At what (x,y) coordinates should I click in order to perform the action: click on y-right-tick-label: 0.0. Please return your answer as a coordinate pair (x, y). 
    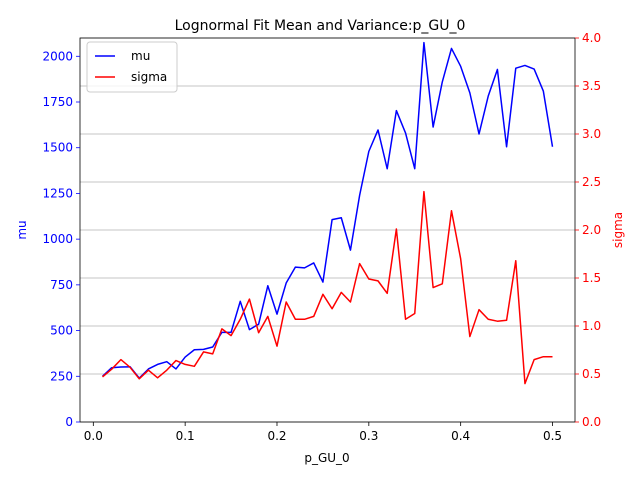
    Looking at the image, I should click on (591, 422).